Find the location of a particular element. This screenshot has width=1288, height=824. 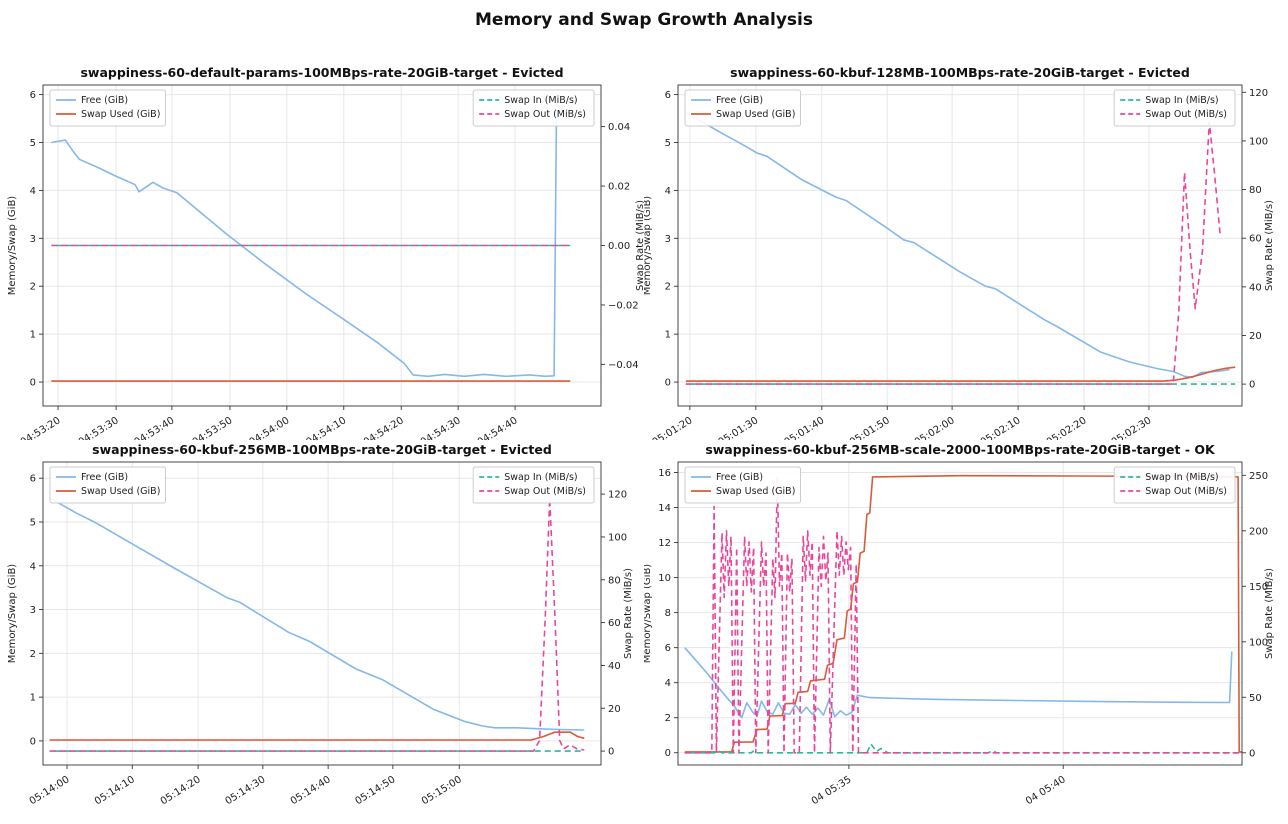

x-tick-label: 04 05:35 is located at coordinates (832, 790).